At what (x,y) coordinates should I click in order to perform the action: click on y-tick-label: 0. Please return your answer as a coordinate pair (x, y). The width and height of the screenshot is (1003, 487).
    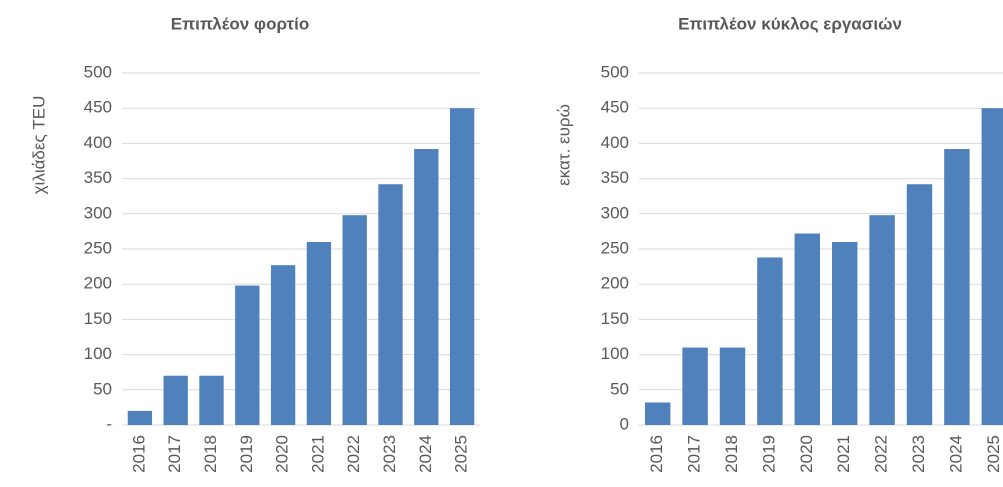
    Looking at the image, I should click on (624, 423).